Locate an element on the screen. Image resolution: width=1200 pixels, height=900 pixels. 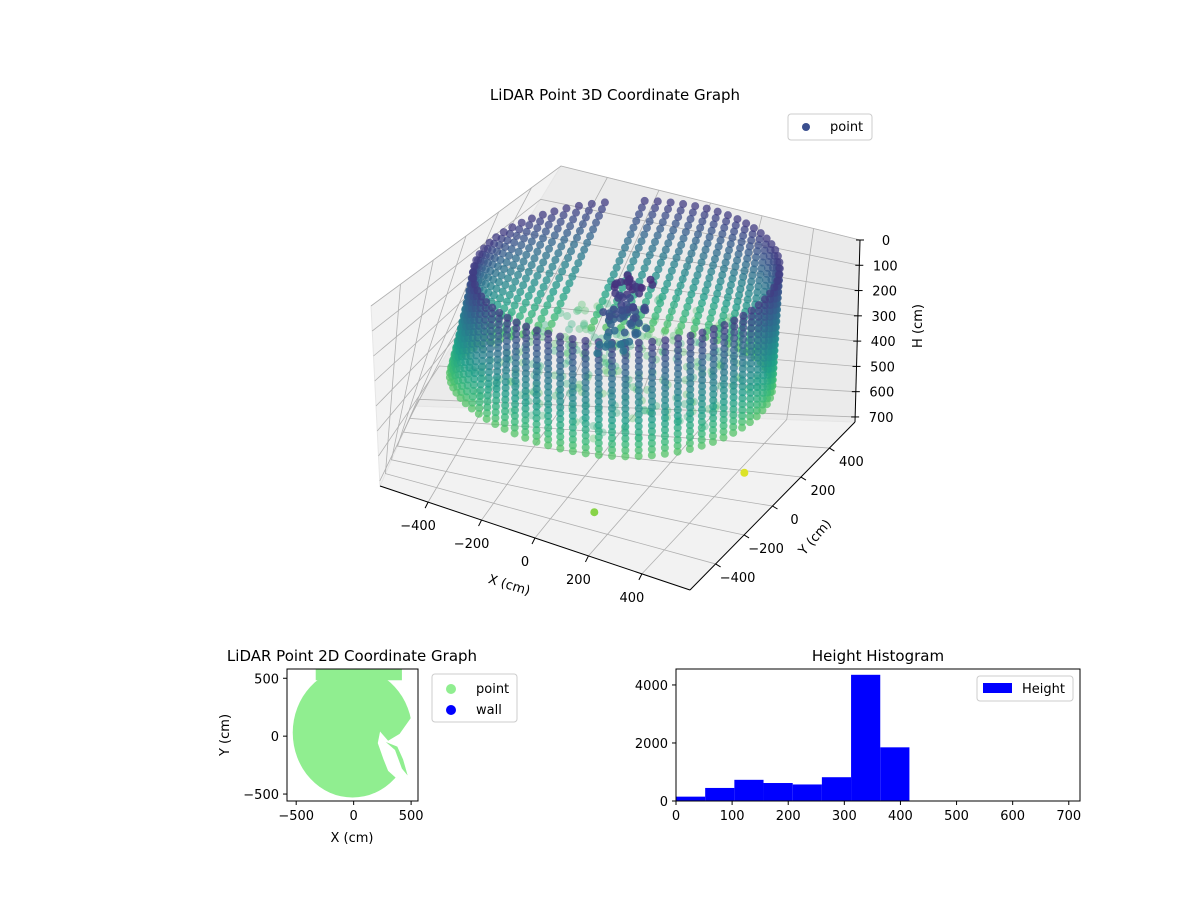
x-tick-label: 0 is located at coordinates (354, 816).